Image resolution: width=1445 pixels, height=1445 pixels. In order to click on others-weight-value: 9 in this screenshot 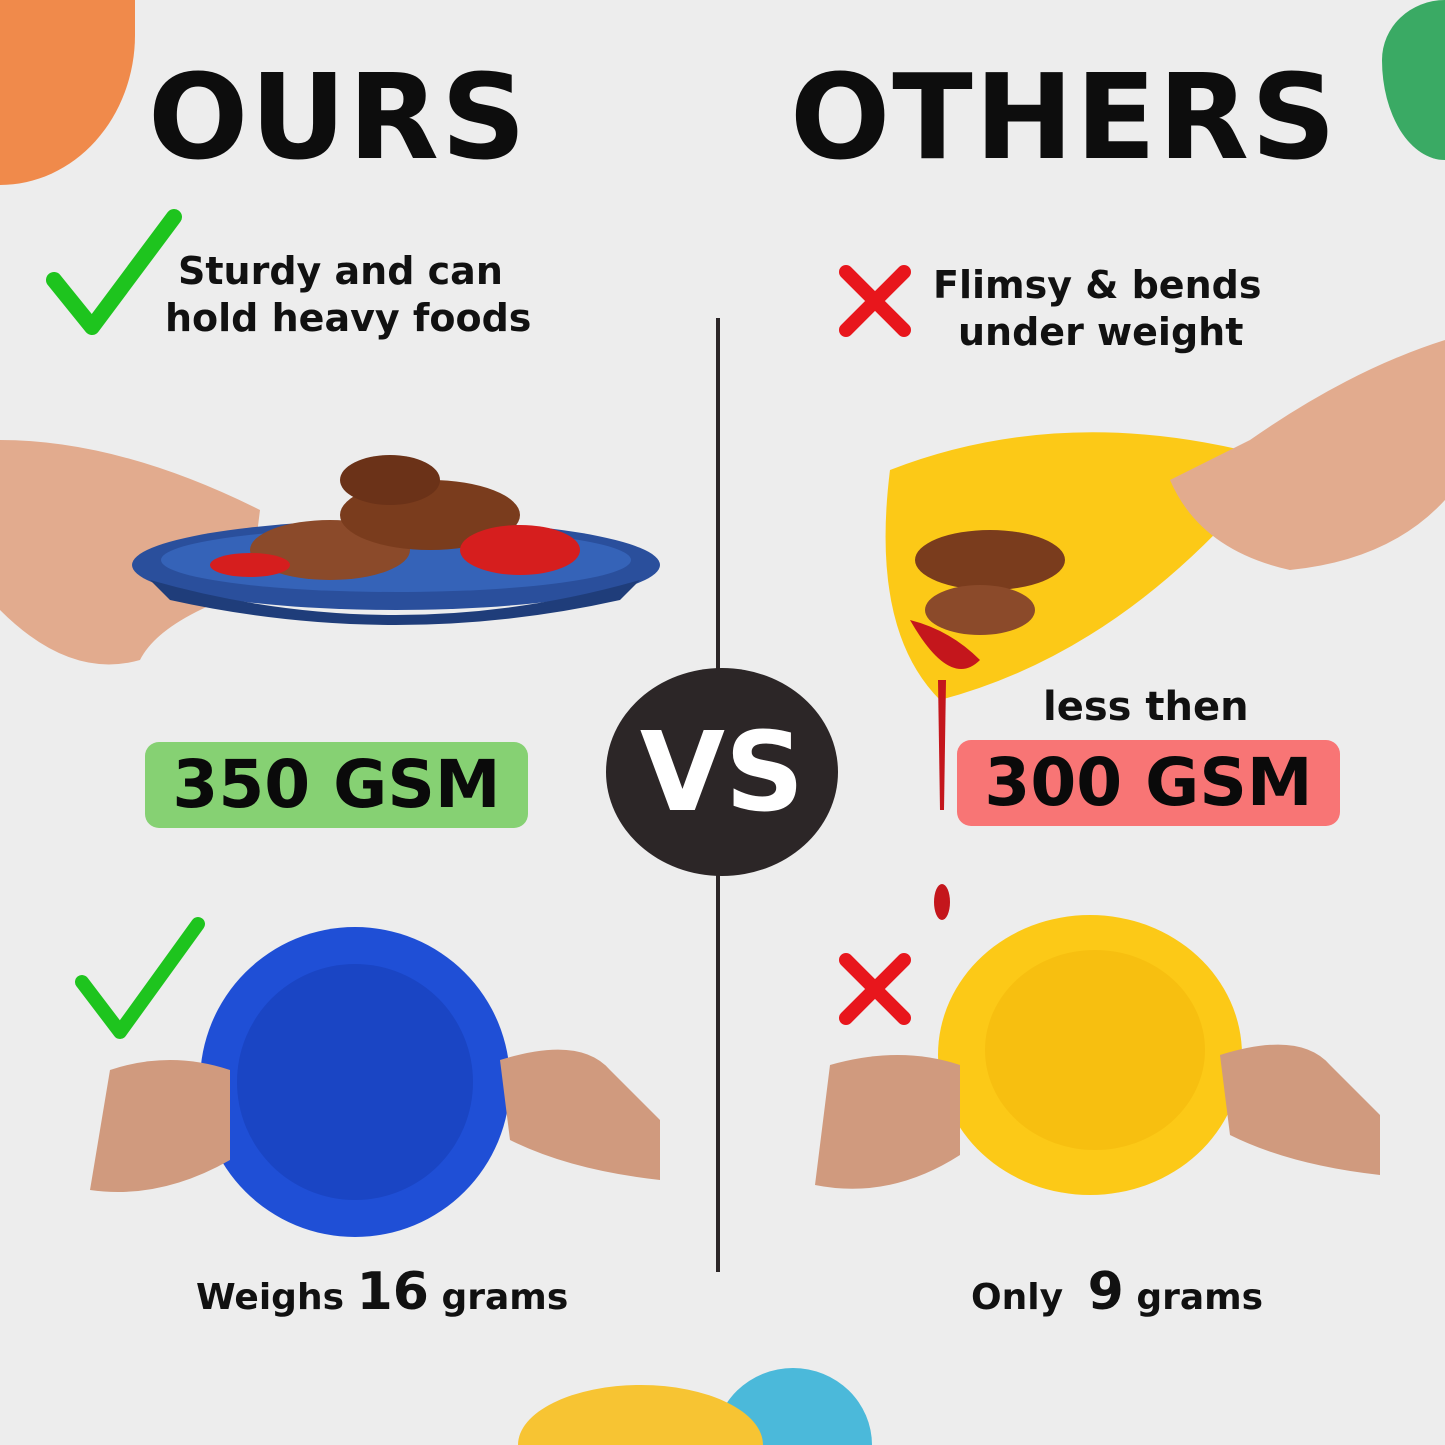, I will do `click(1105, 1292)`.